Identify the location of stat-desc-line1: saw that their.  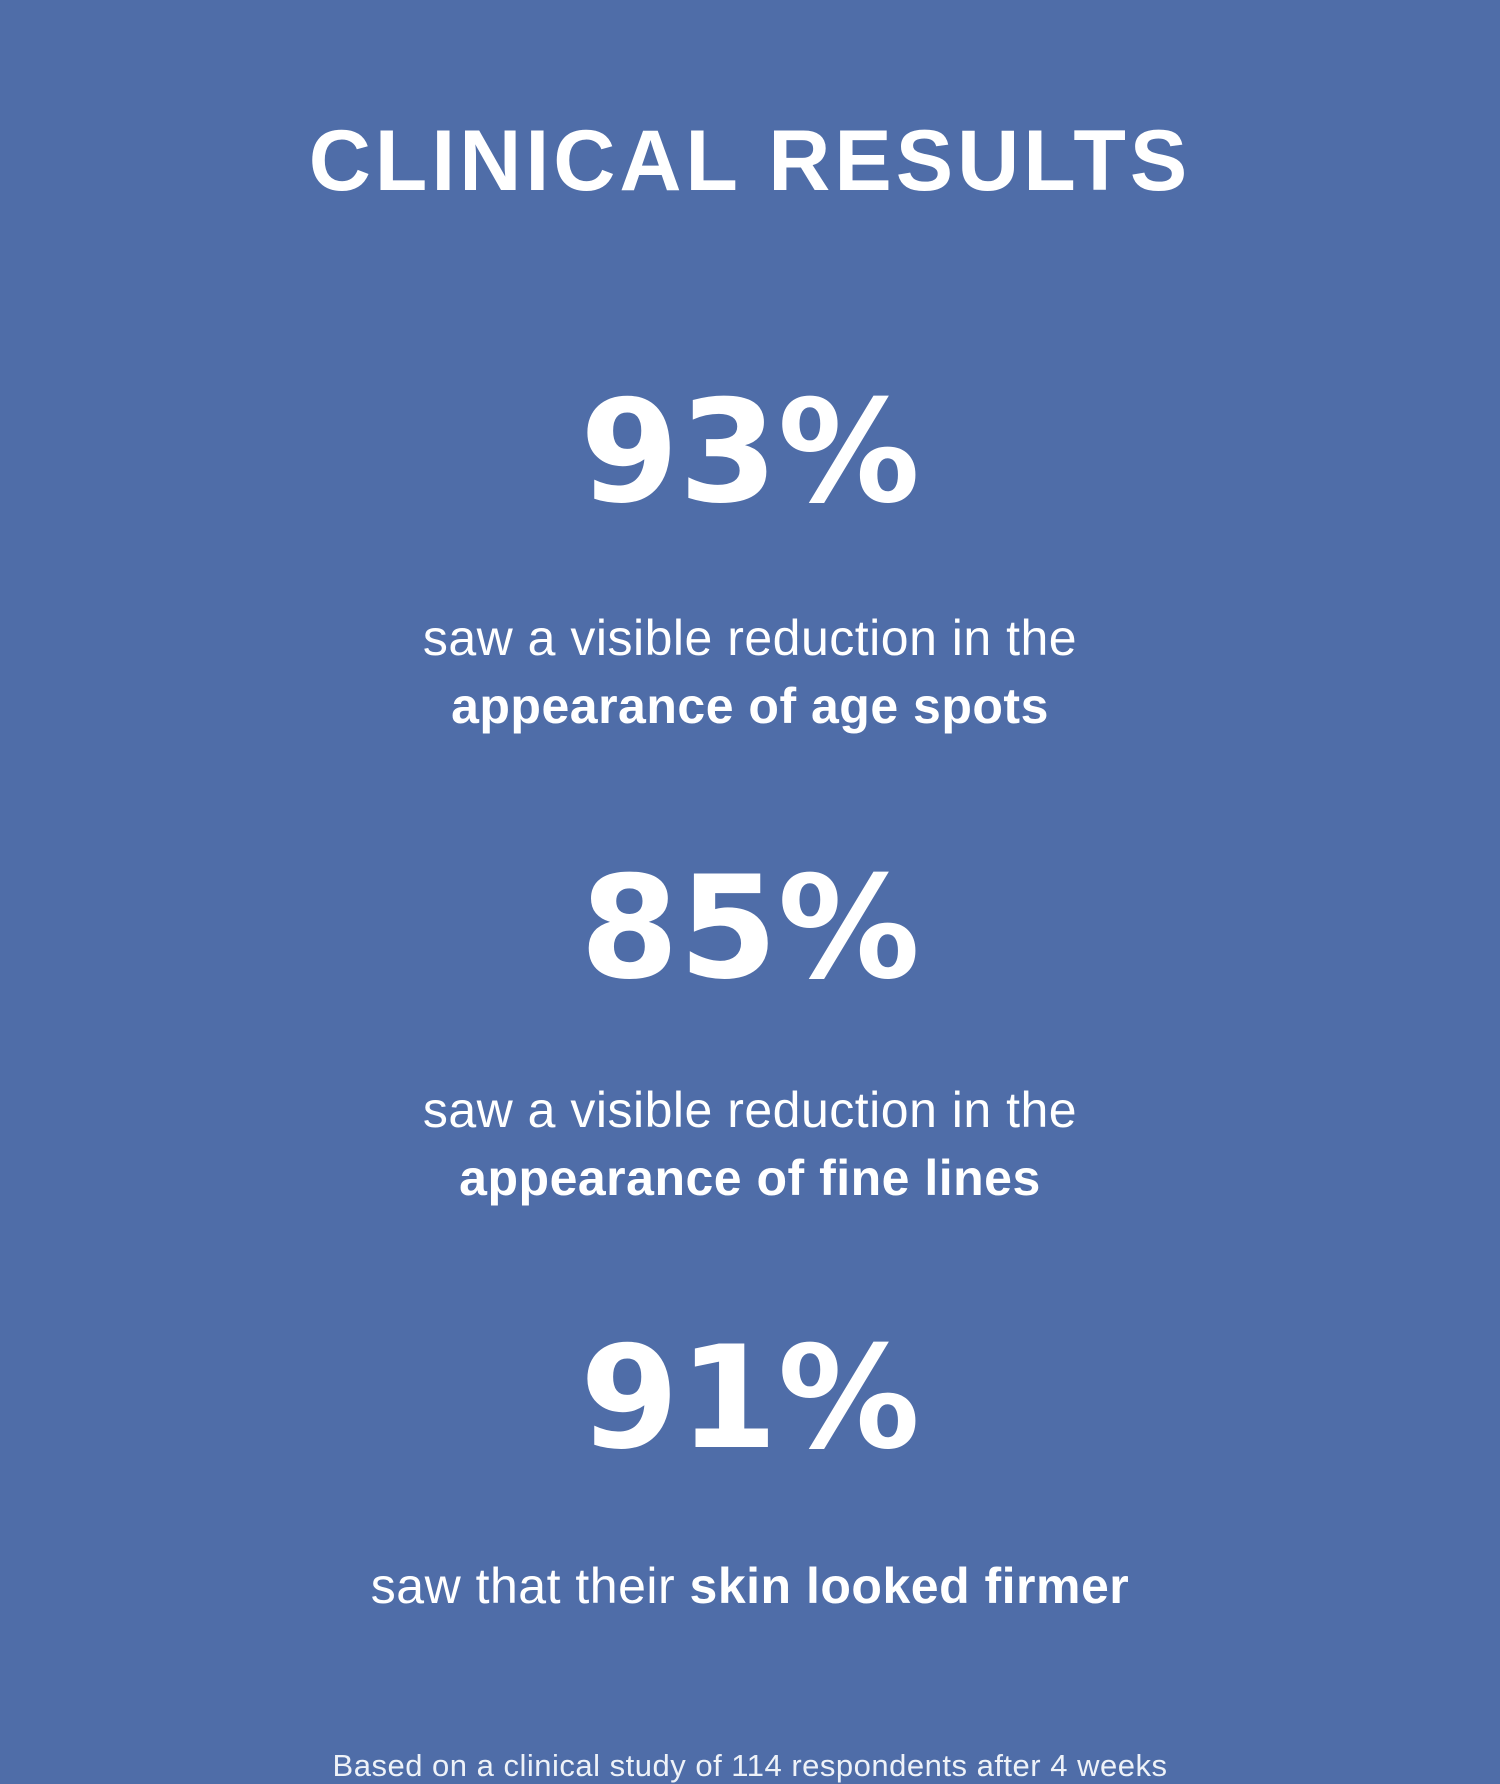
(530, 1585).